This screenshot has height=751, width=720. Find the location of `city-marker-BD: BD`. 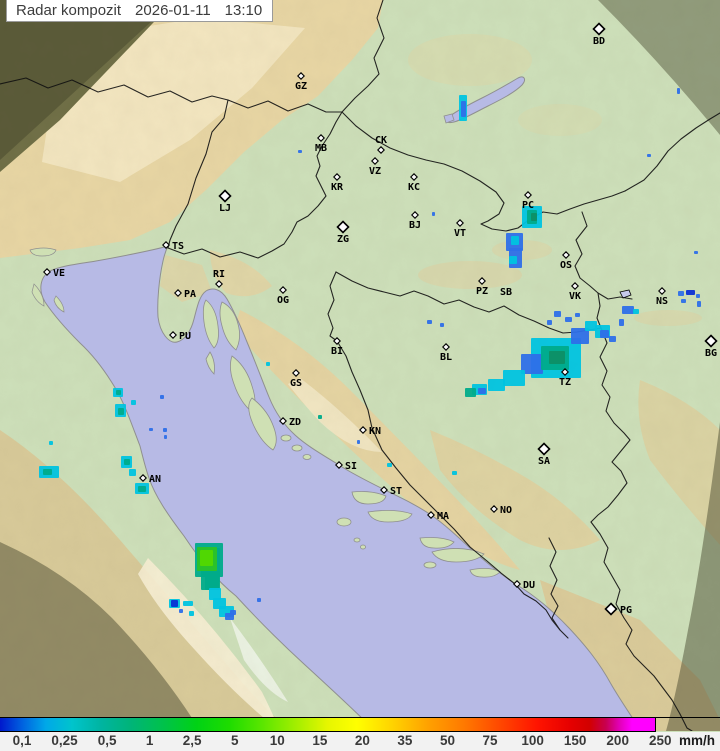

city-marker-BD: BD is located at coordinates (599, 34).